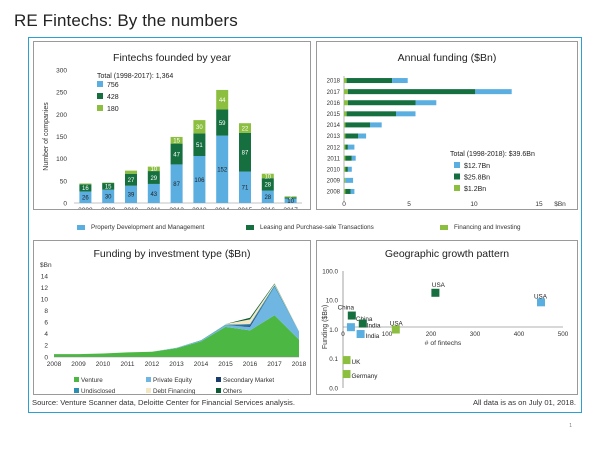  What do you see at coordinates (135, 76) in the screenshot?
I see `total-text: Total (1998-2017): 1,364` at bounding box center [135, 76].